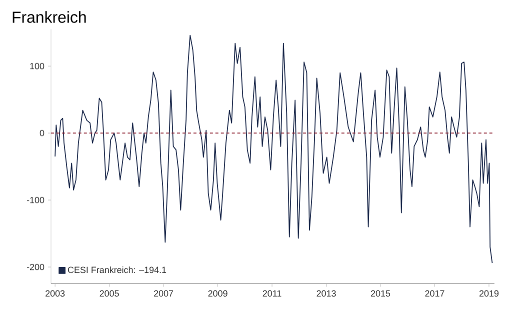  Describe the element at coordinates (35, 267) in the screenshot. I see `y-tick-label: -200` at that location.